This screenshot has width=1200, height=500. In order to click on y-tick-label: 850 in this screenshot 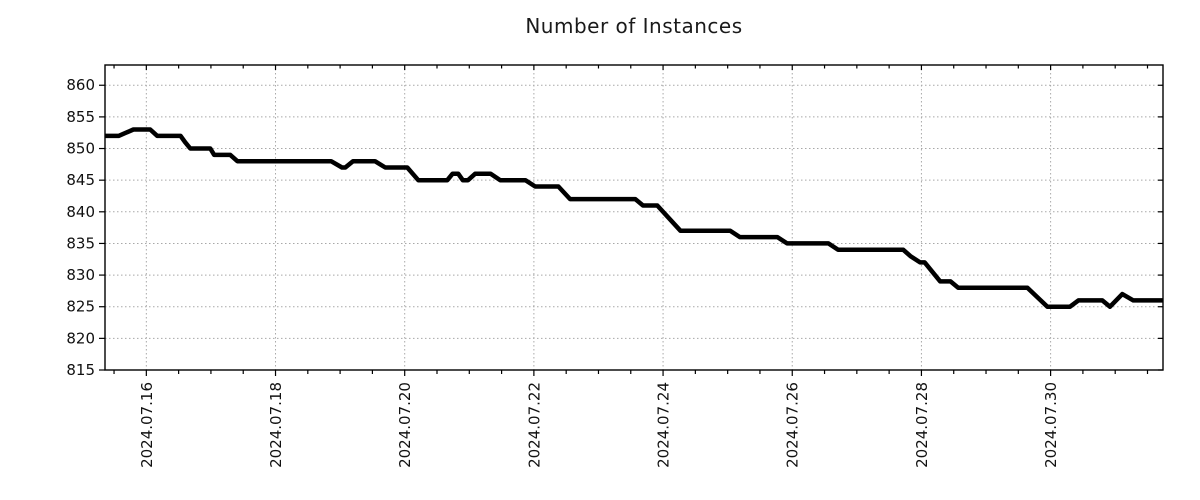, I will do `click(80, 149)`.